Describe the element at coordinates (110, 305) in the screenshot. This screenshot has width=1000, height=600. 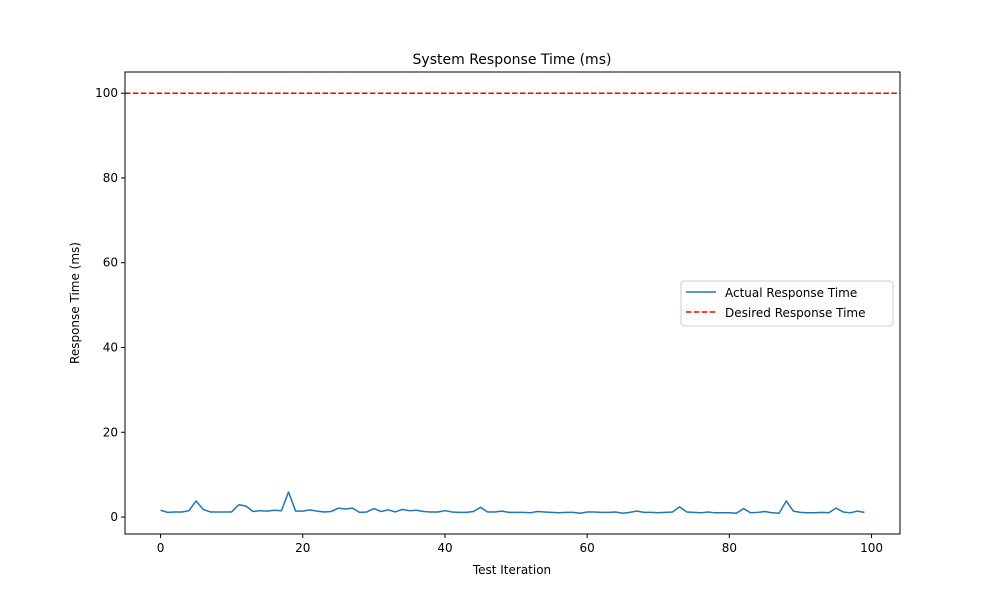
I see `y-axis-ticks: 0 20 40 60 80 100` at that location.